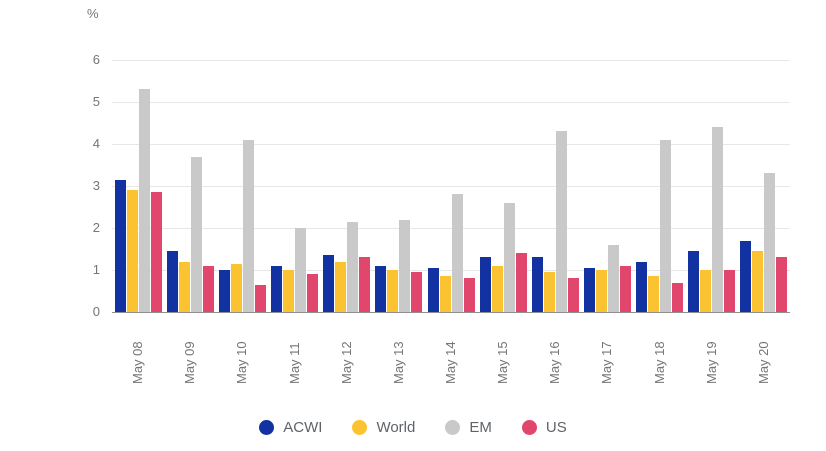  I want to click on legend-label-em: EM, so click(480, 427).